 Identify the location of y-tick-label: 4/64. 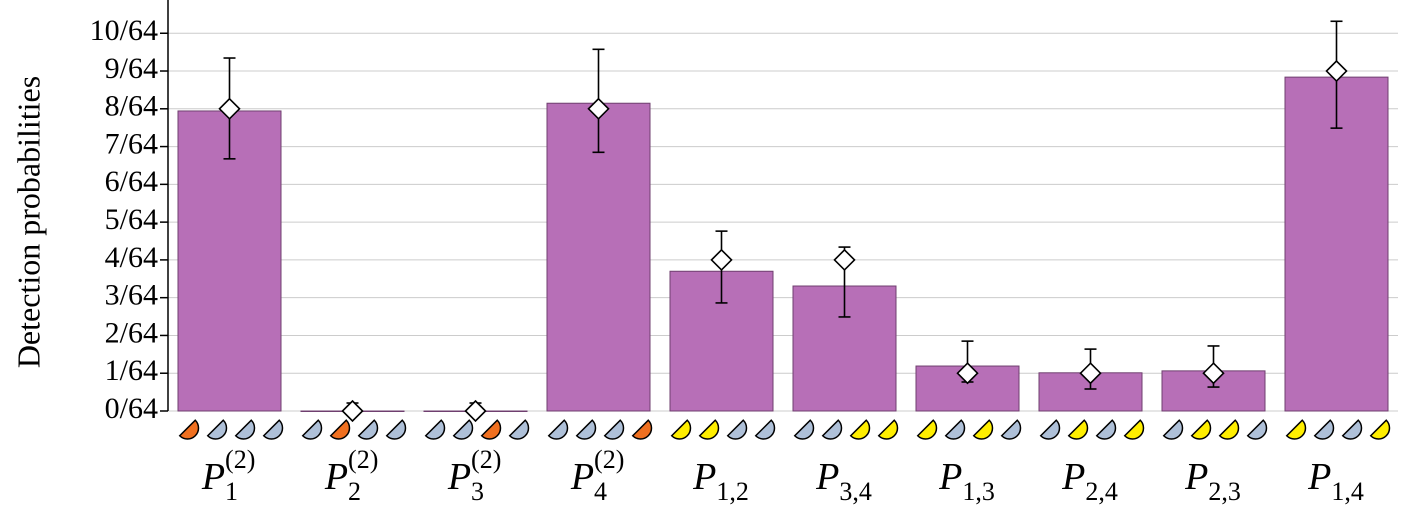
(131, 257).